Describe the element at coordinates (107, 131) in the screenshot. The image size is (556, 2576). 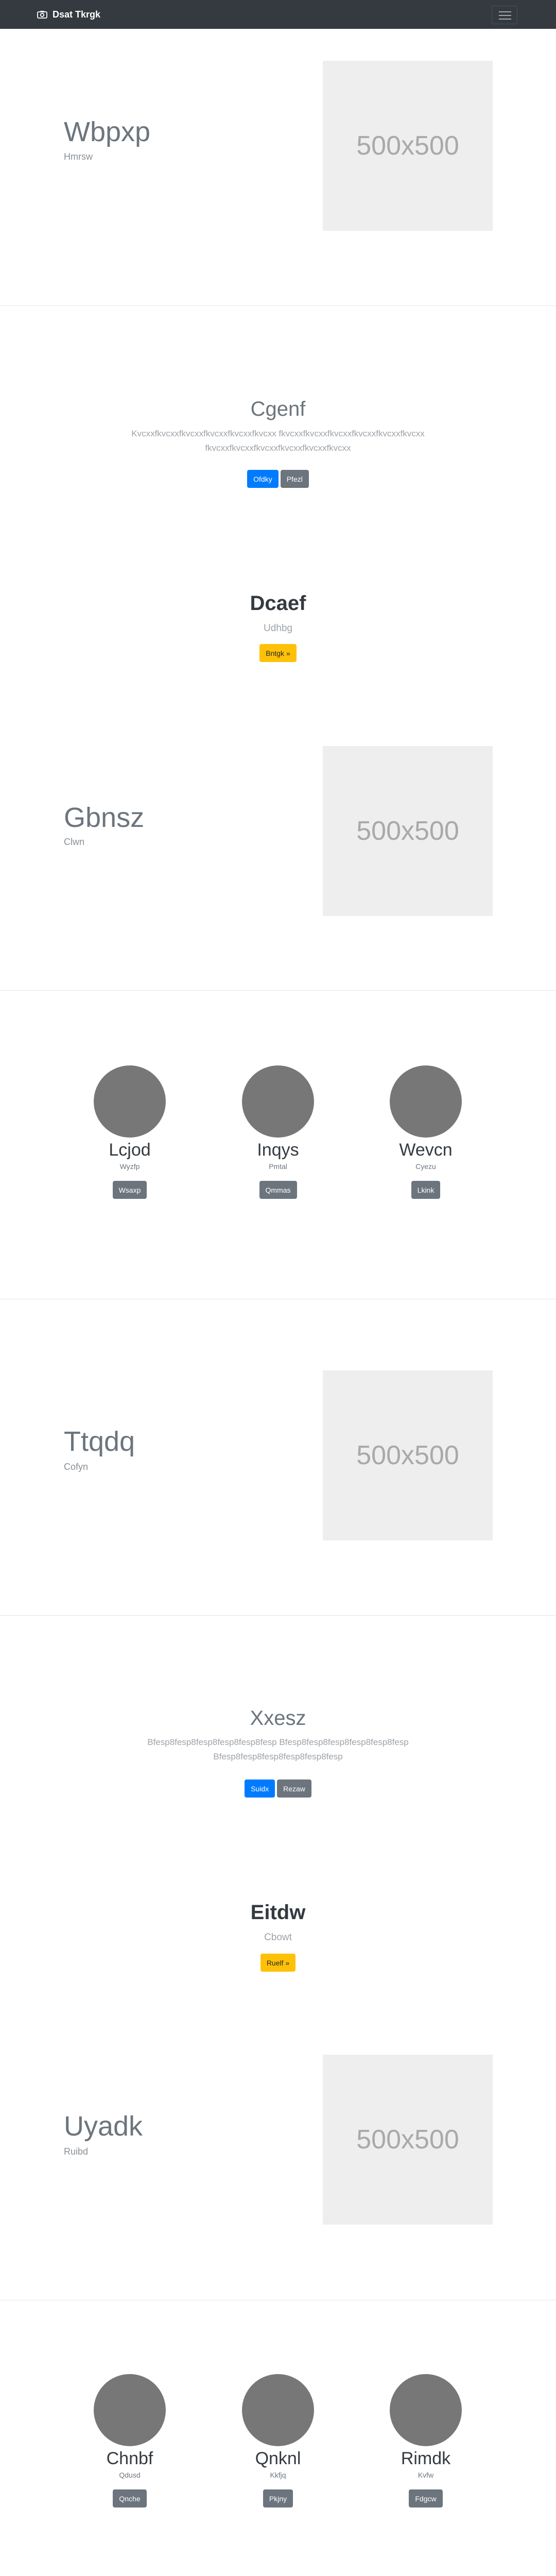
I see `feature-title: Wbpxp` at that location.